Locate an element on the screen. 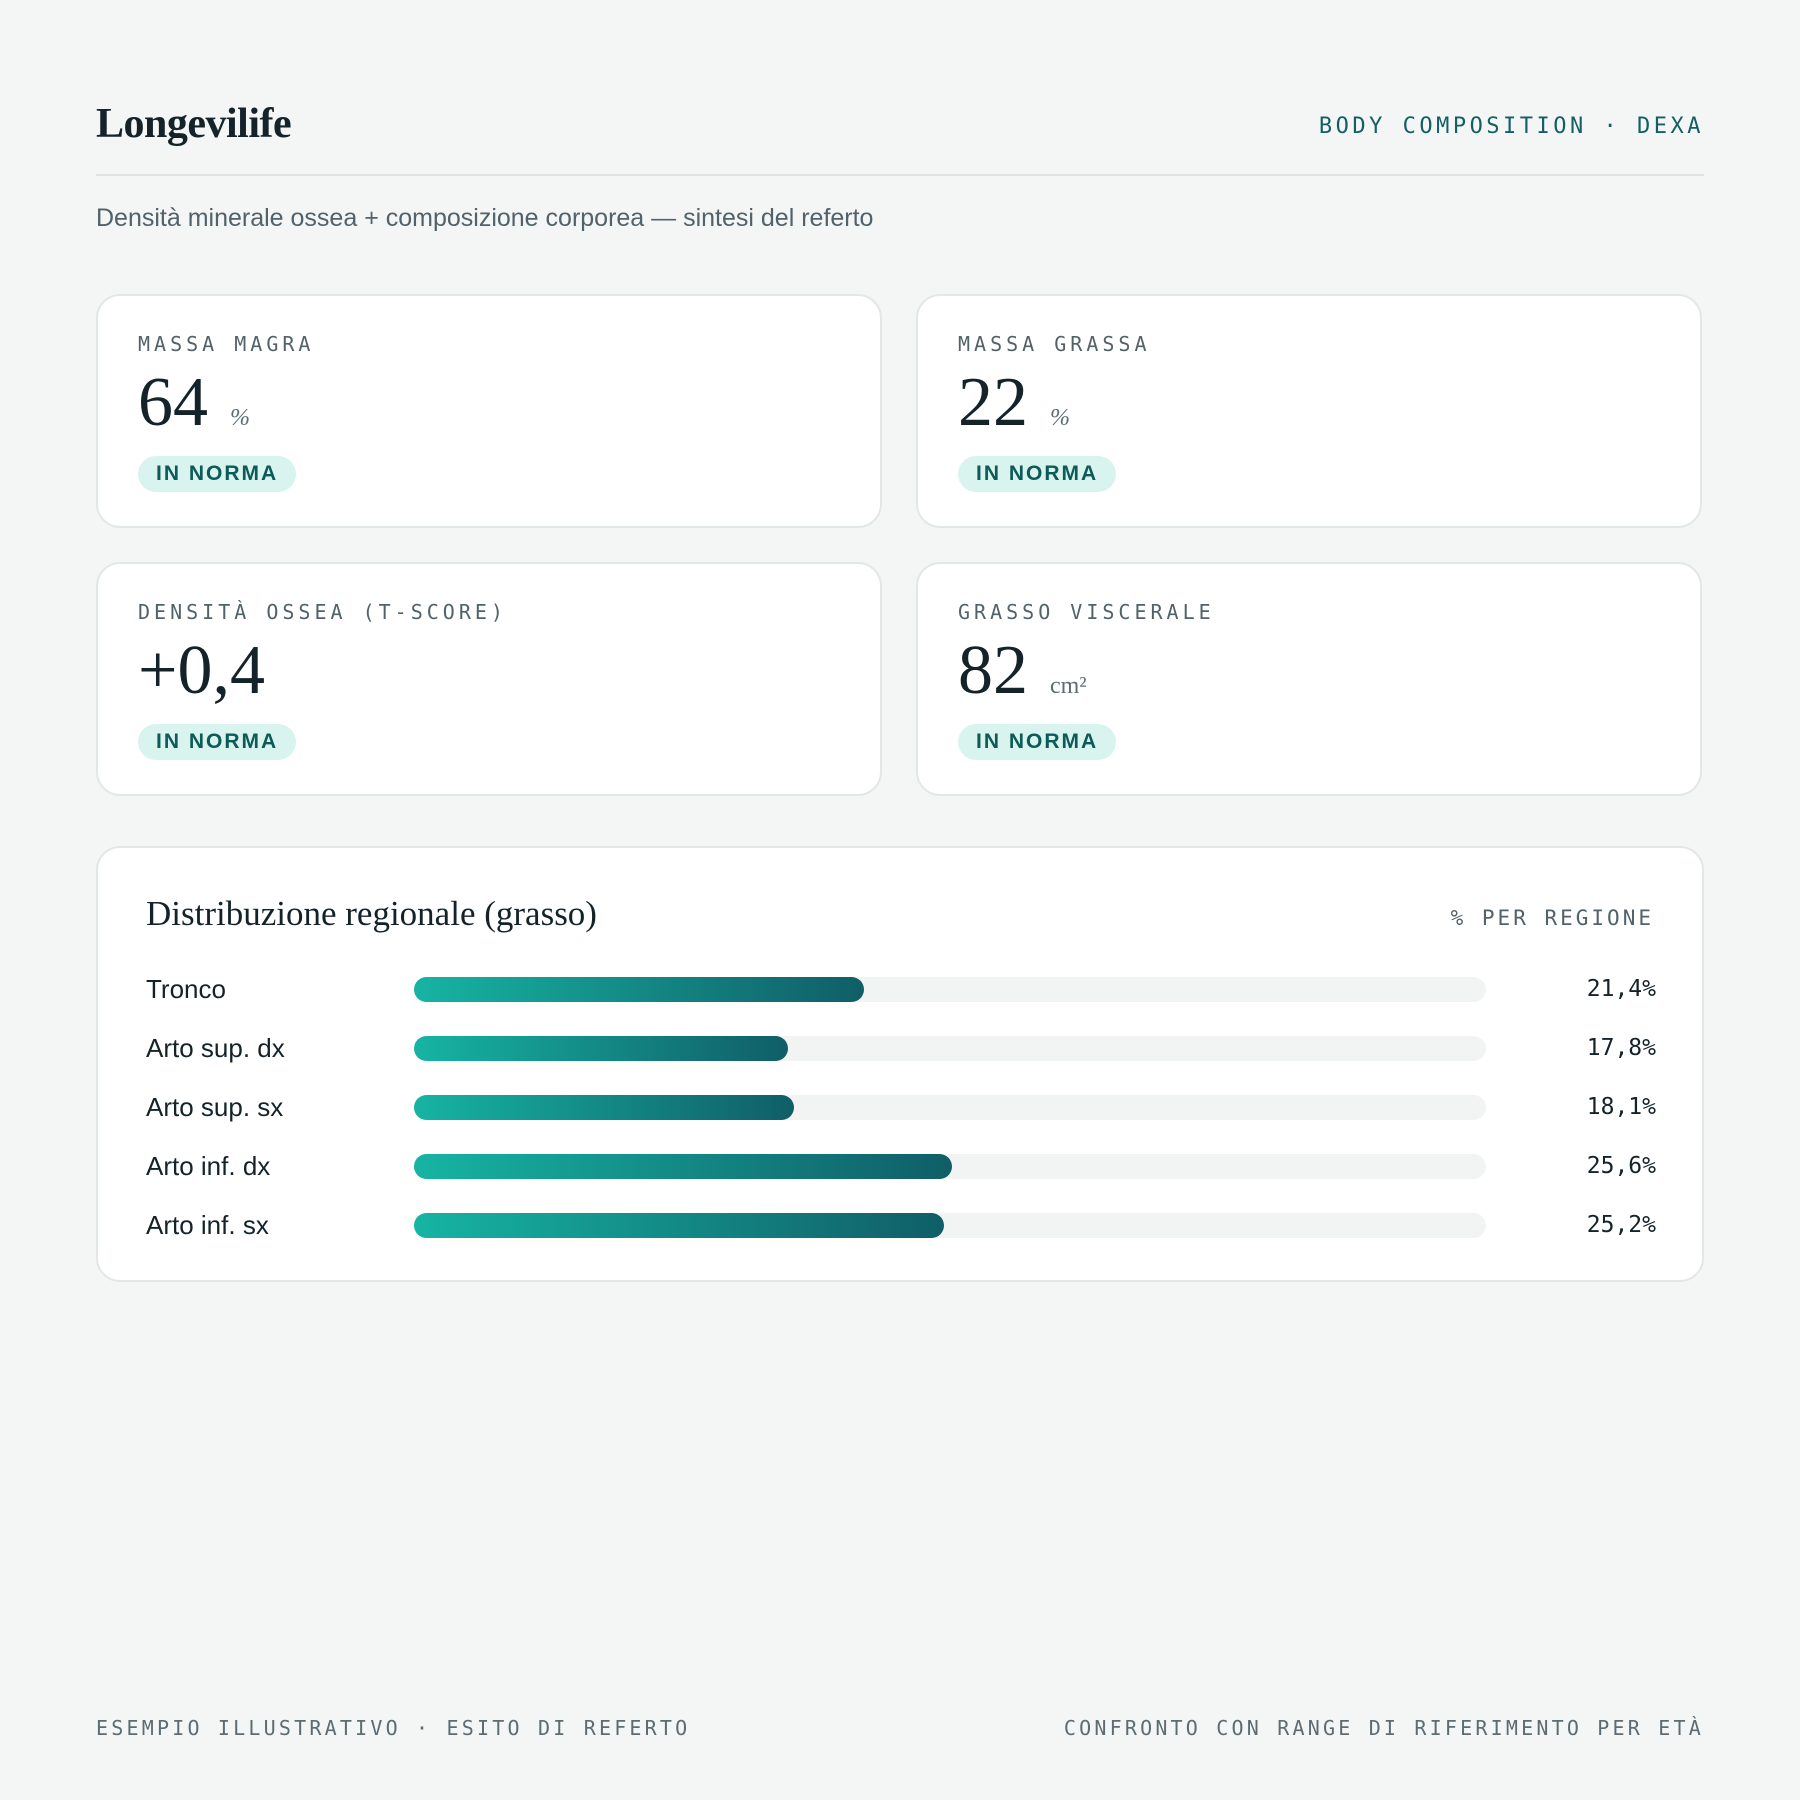 The image size is (1800, 1800). card-value-row: 64 % is located at coordinates (194, 403).